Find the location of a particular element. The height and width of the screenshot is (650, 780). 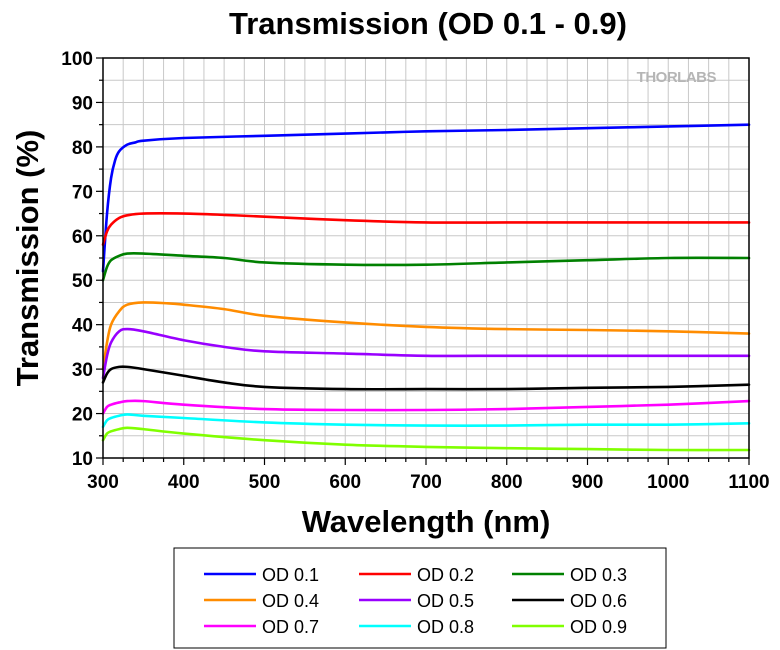

y-axis: 10 20 30 40 50 60 70 80 90 100 is located at coordinates (82, 259).